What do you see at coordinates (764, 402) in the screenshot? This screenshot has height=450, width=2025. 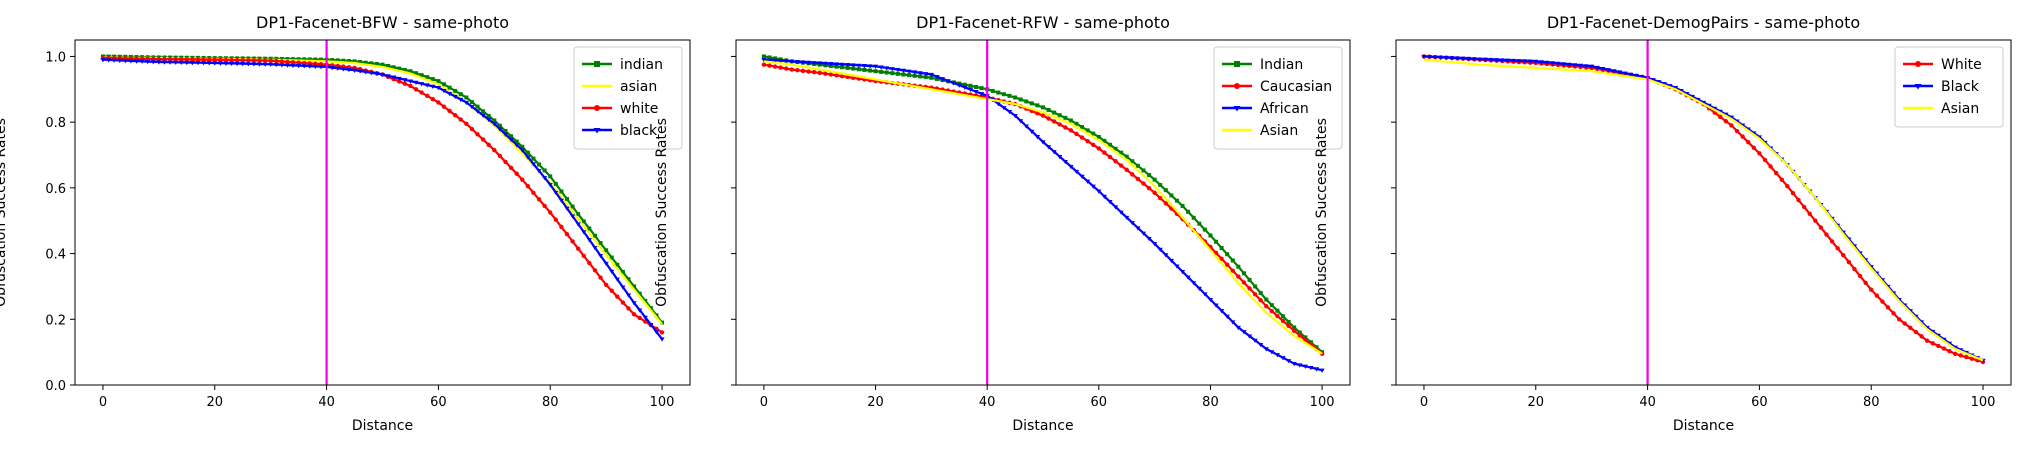 I see `x-tick-label: 0` at bounding box center [764, 402].